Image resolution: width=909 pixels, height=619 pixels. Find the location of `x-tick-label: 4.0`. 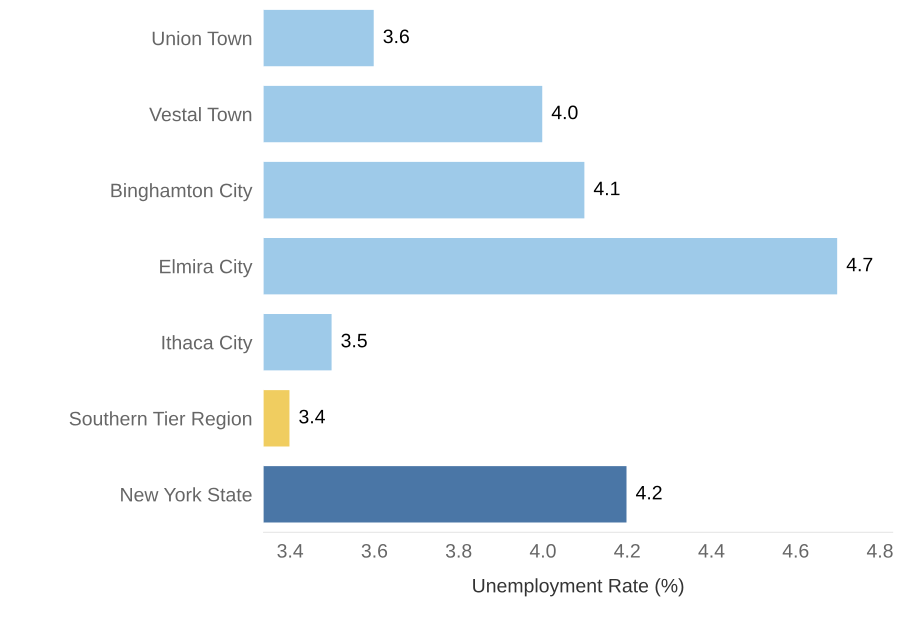

x-tick-label: 4.0 is located at coordinates (543, 551).